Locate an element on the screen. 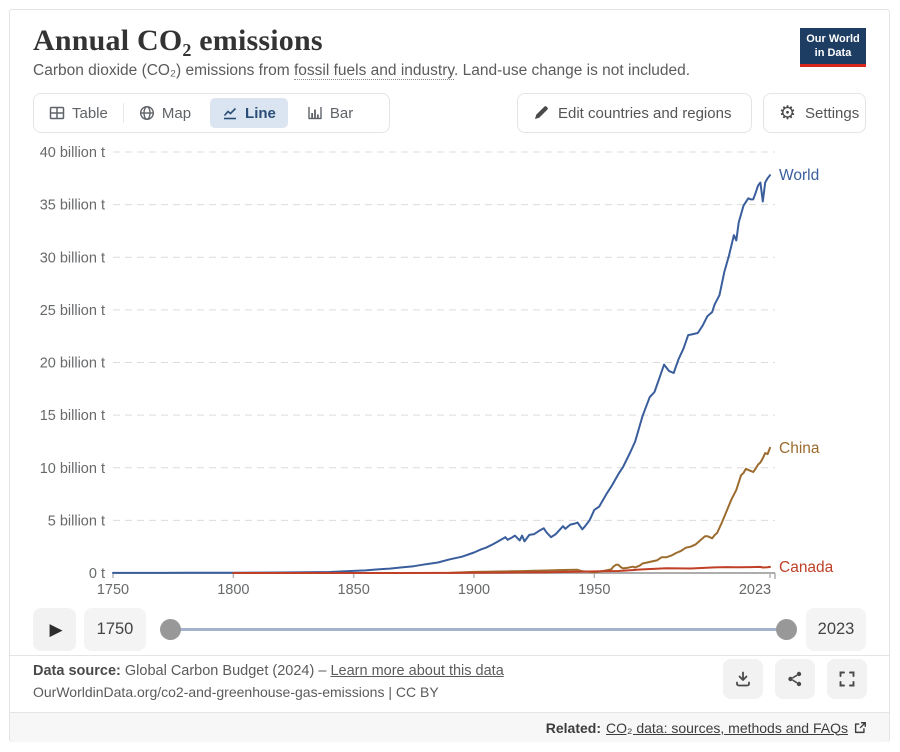  series-label-china: China is located at coordinates (799, 448).